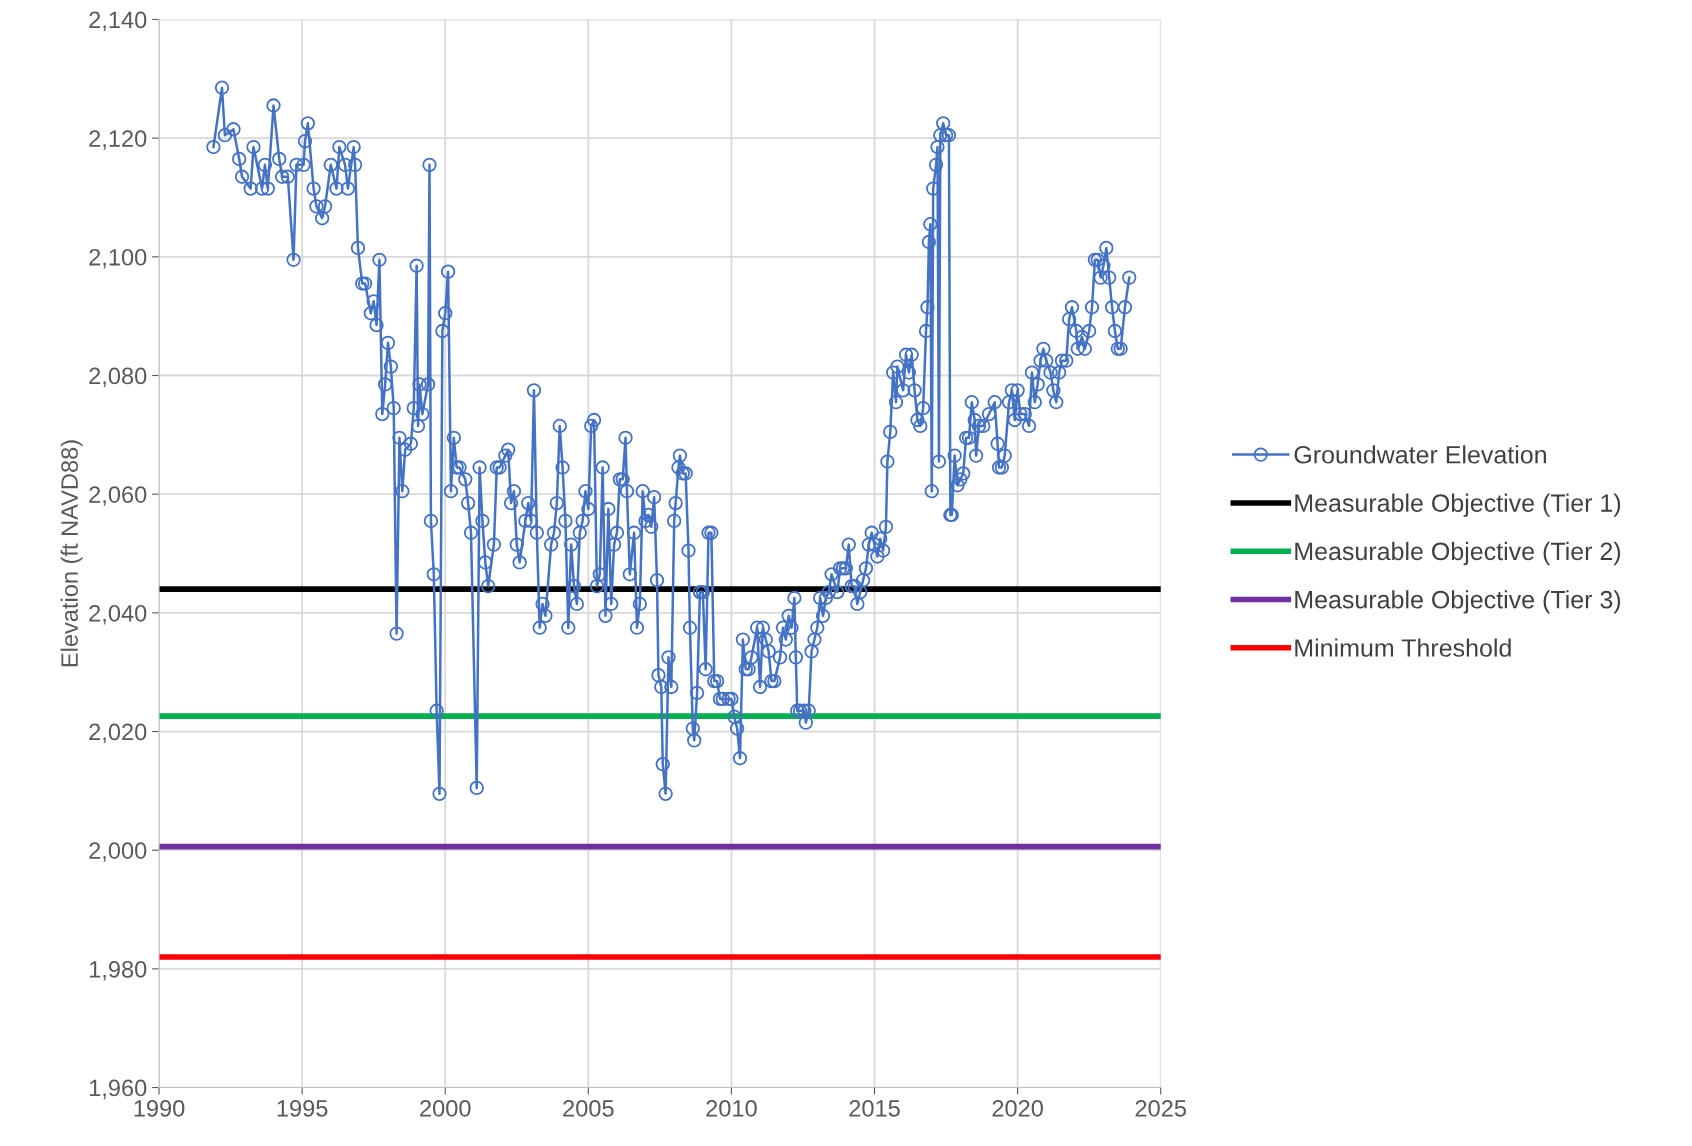  What do you see at coordinates (118, 496) in the screenshot?
I see `y-tick-label: 2,060` at bounding box center [118, 496].